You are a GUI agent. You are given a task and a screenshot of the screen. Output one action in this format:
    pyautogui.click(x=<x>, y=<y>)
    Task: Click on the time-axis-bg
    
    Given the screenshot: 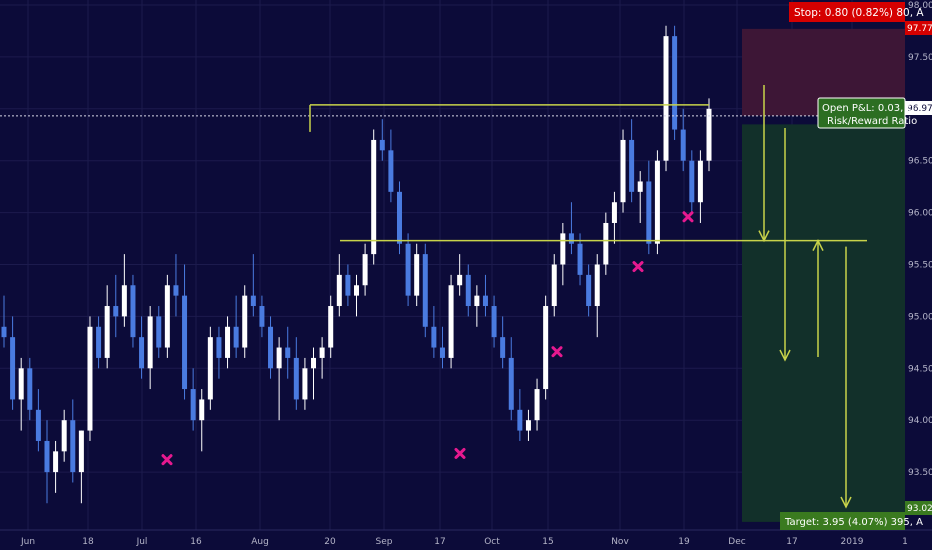 What is the action you would take?
    pyautogui.click(x=466, y=540)
    